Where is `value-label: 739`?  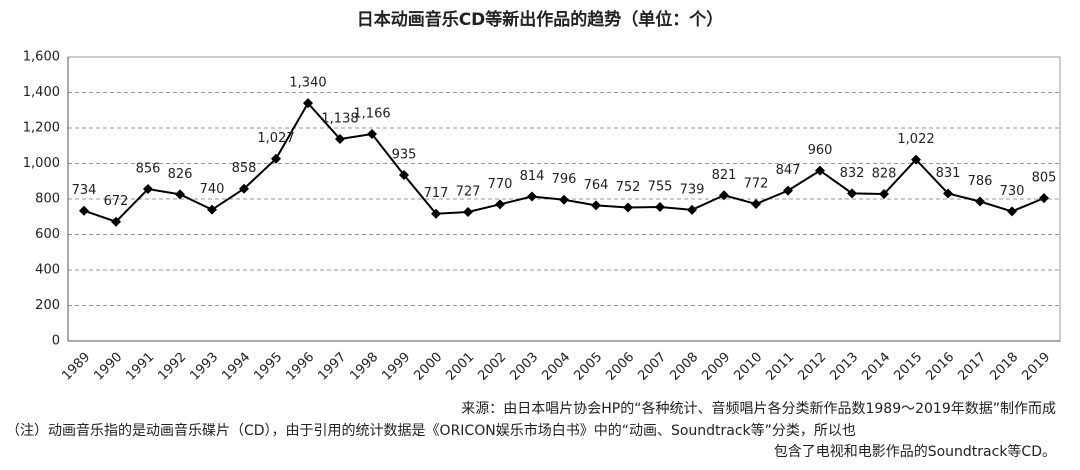
value-label: 739 is located at coordinates (692, 189).